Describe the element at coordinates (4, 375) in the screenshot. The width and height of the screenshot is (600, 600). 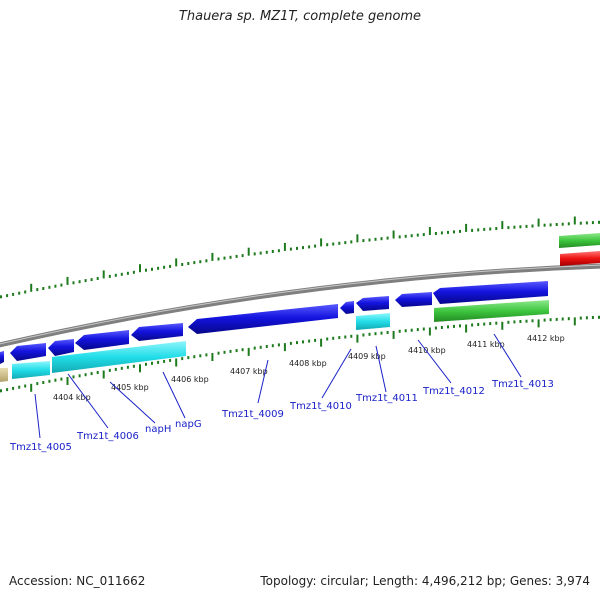
I see `tan-feature` at that location.